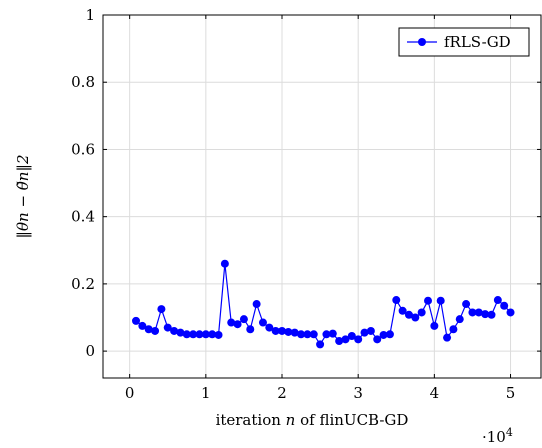 Image resolution: width=542 pixels, height=448 pixels. Describe the element at coordinates (130, 393) in the screenshot. I see `x-tick-label-0: 0` at that location.